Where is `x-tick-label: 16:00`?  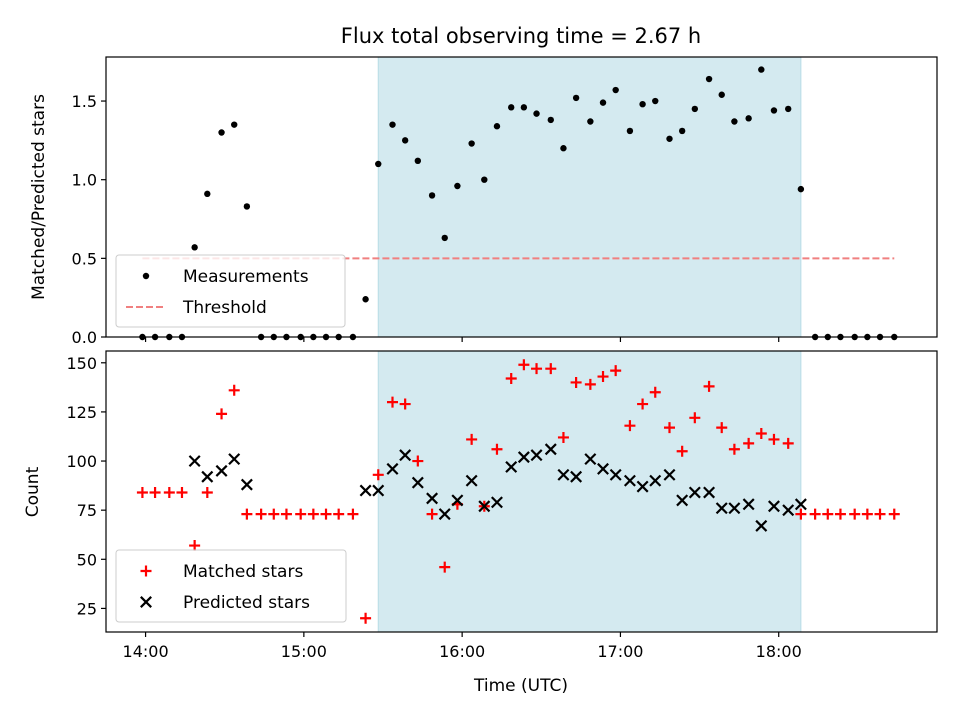
x-tick-label: 16:00 is located at coordinates (462, 651).